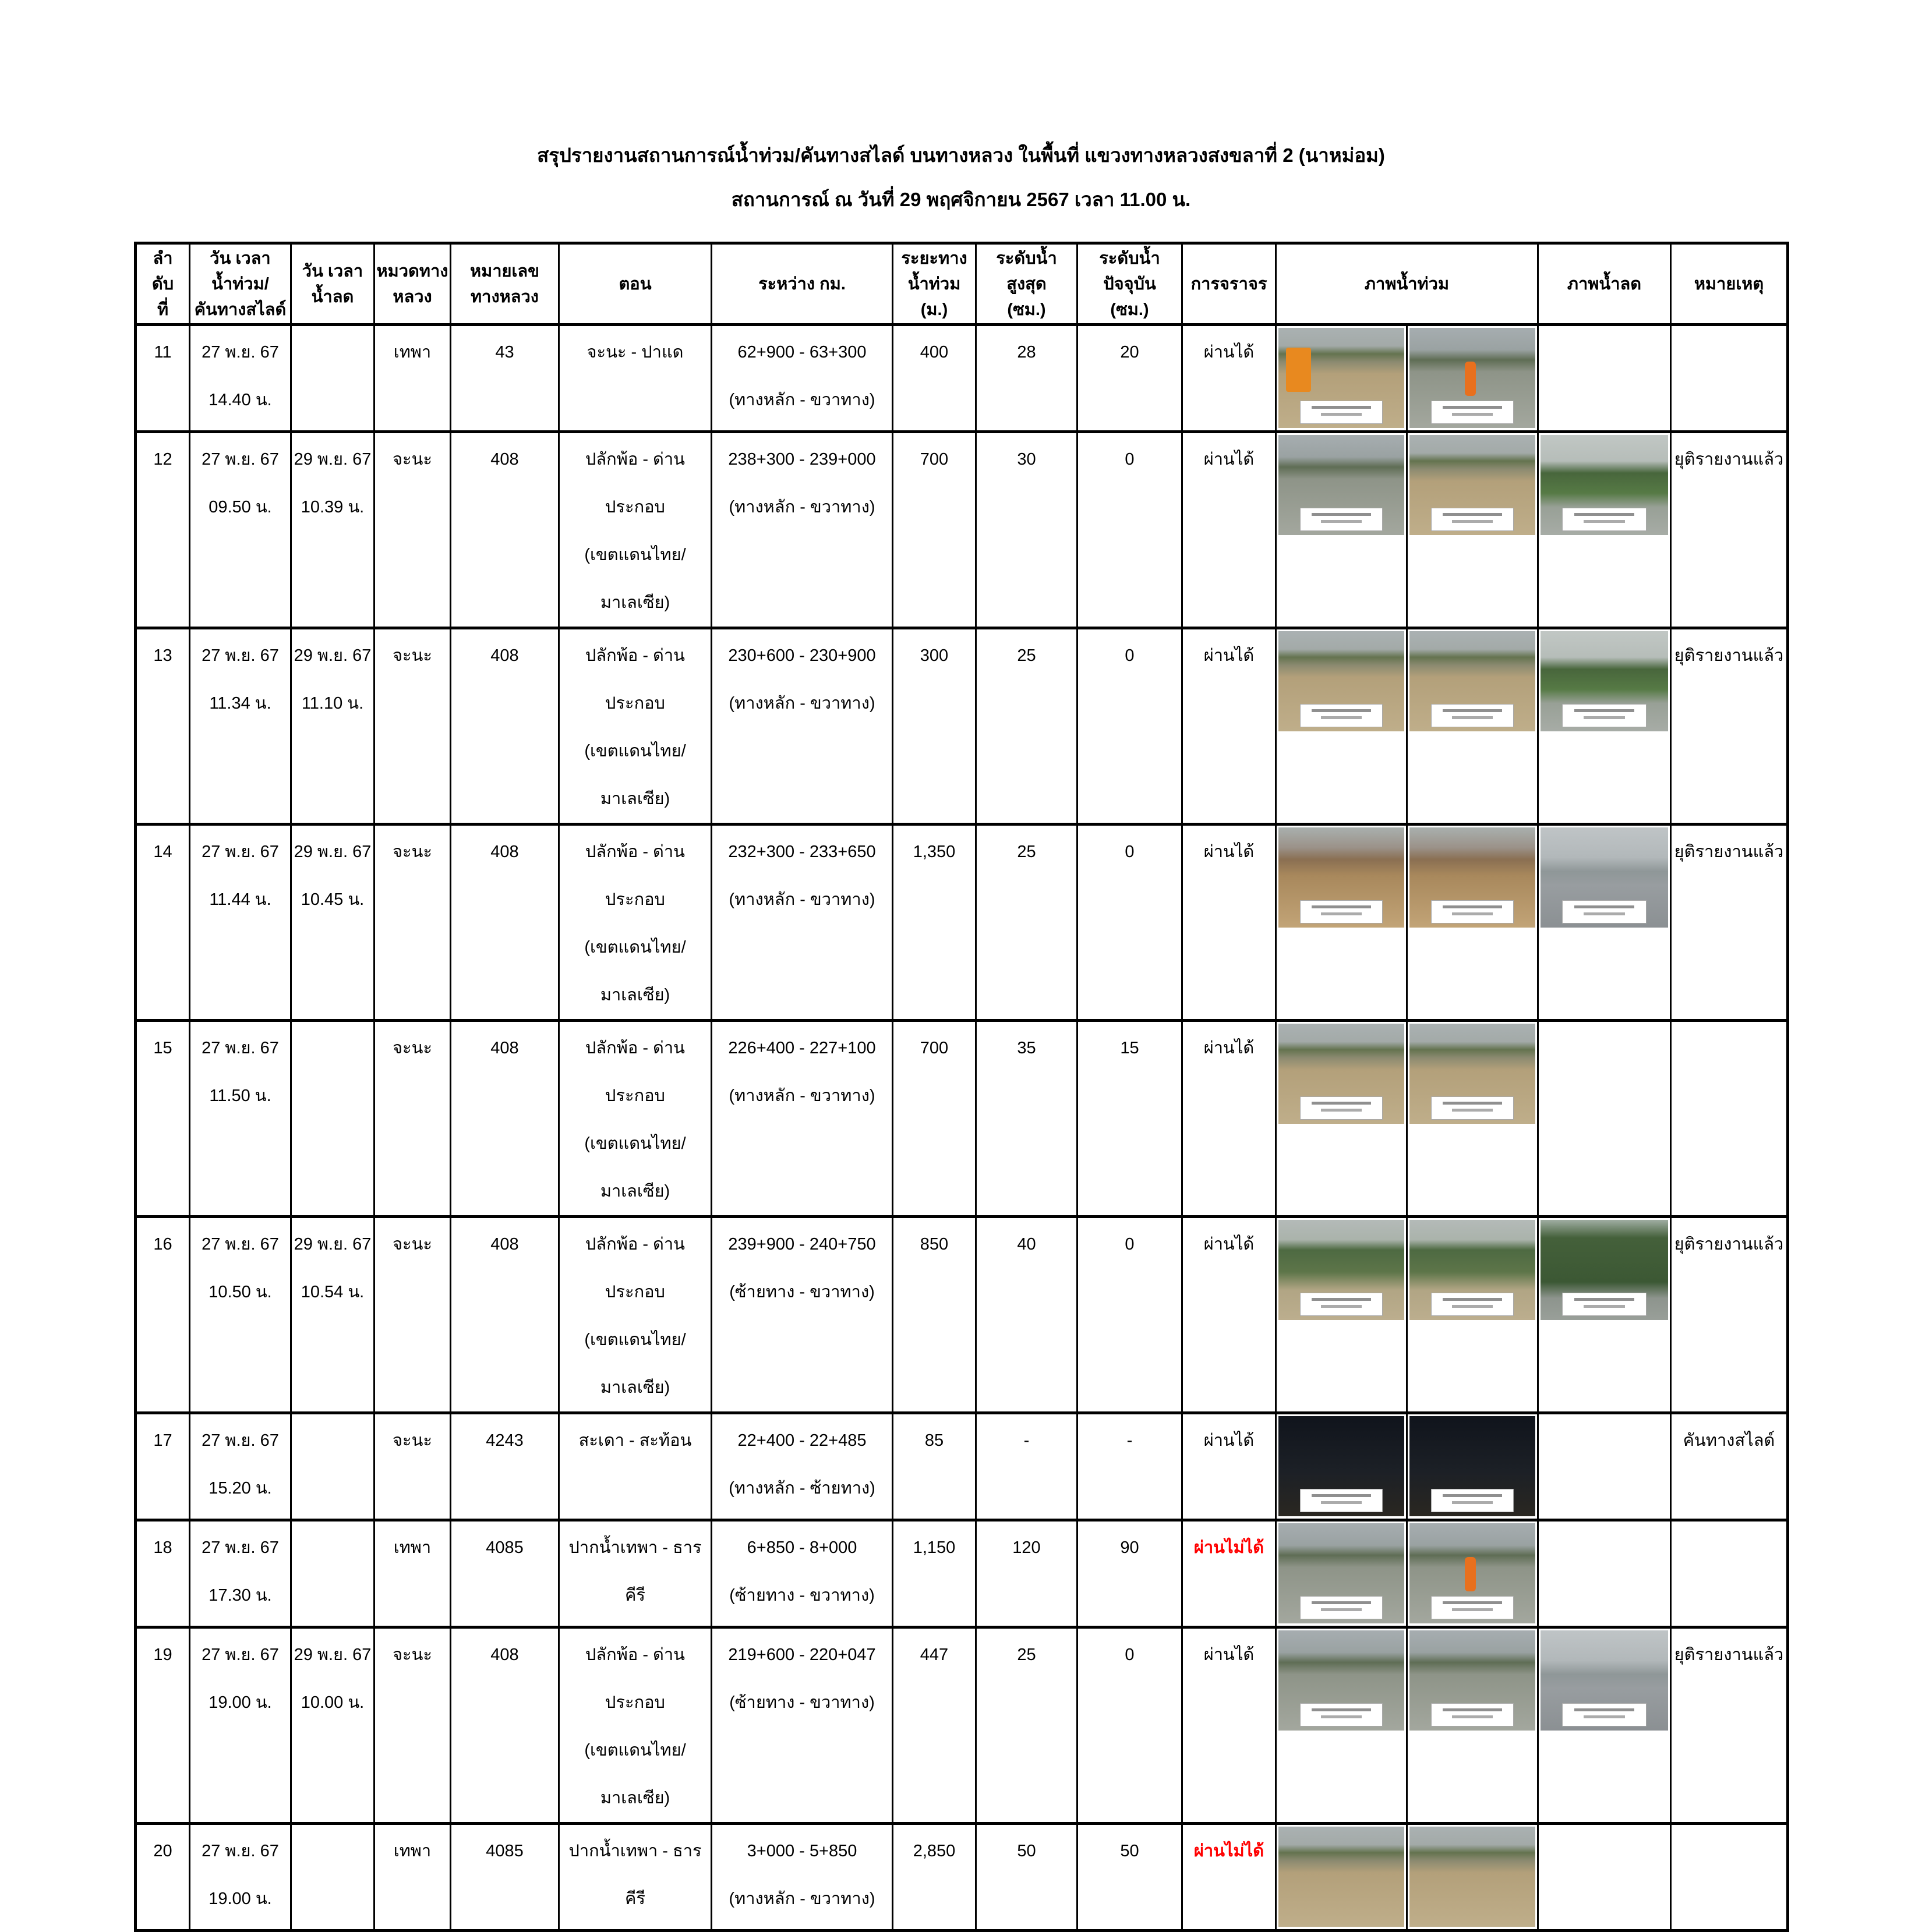  What do you see at coordinates (934, 1314) in the screenshot?
I see `flood-length: 850` at bounding box center [934, 1314].